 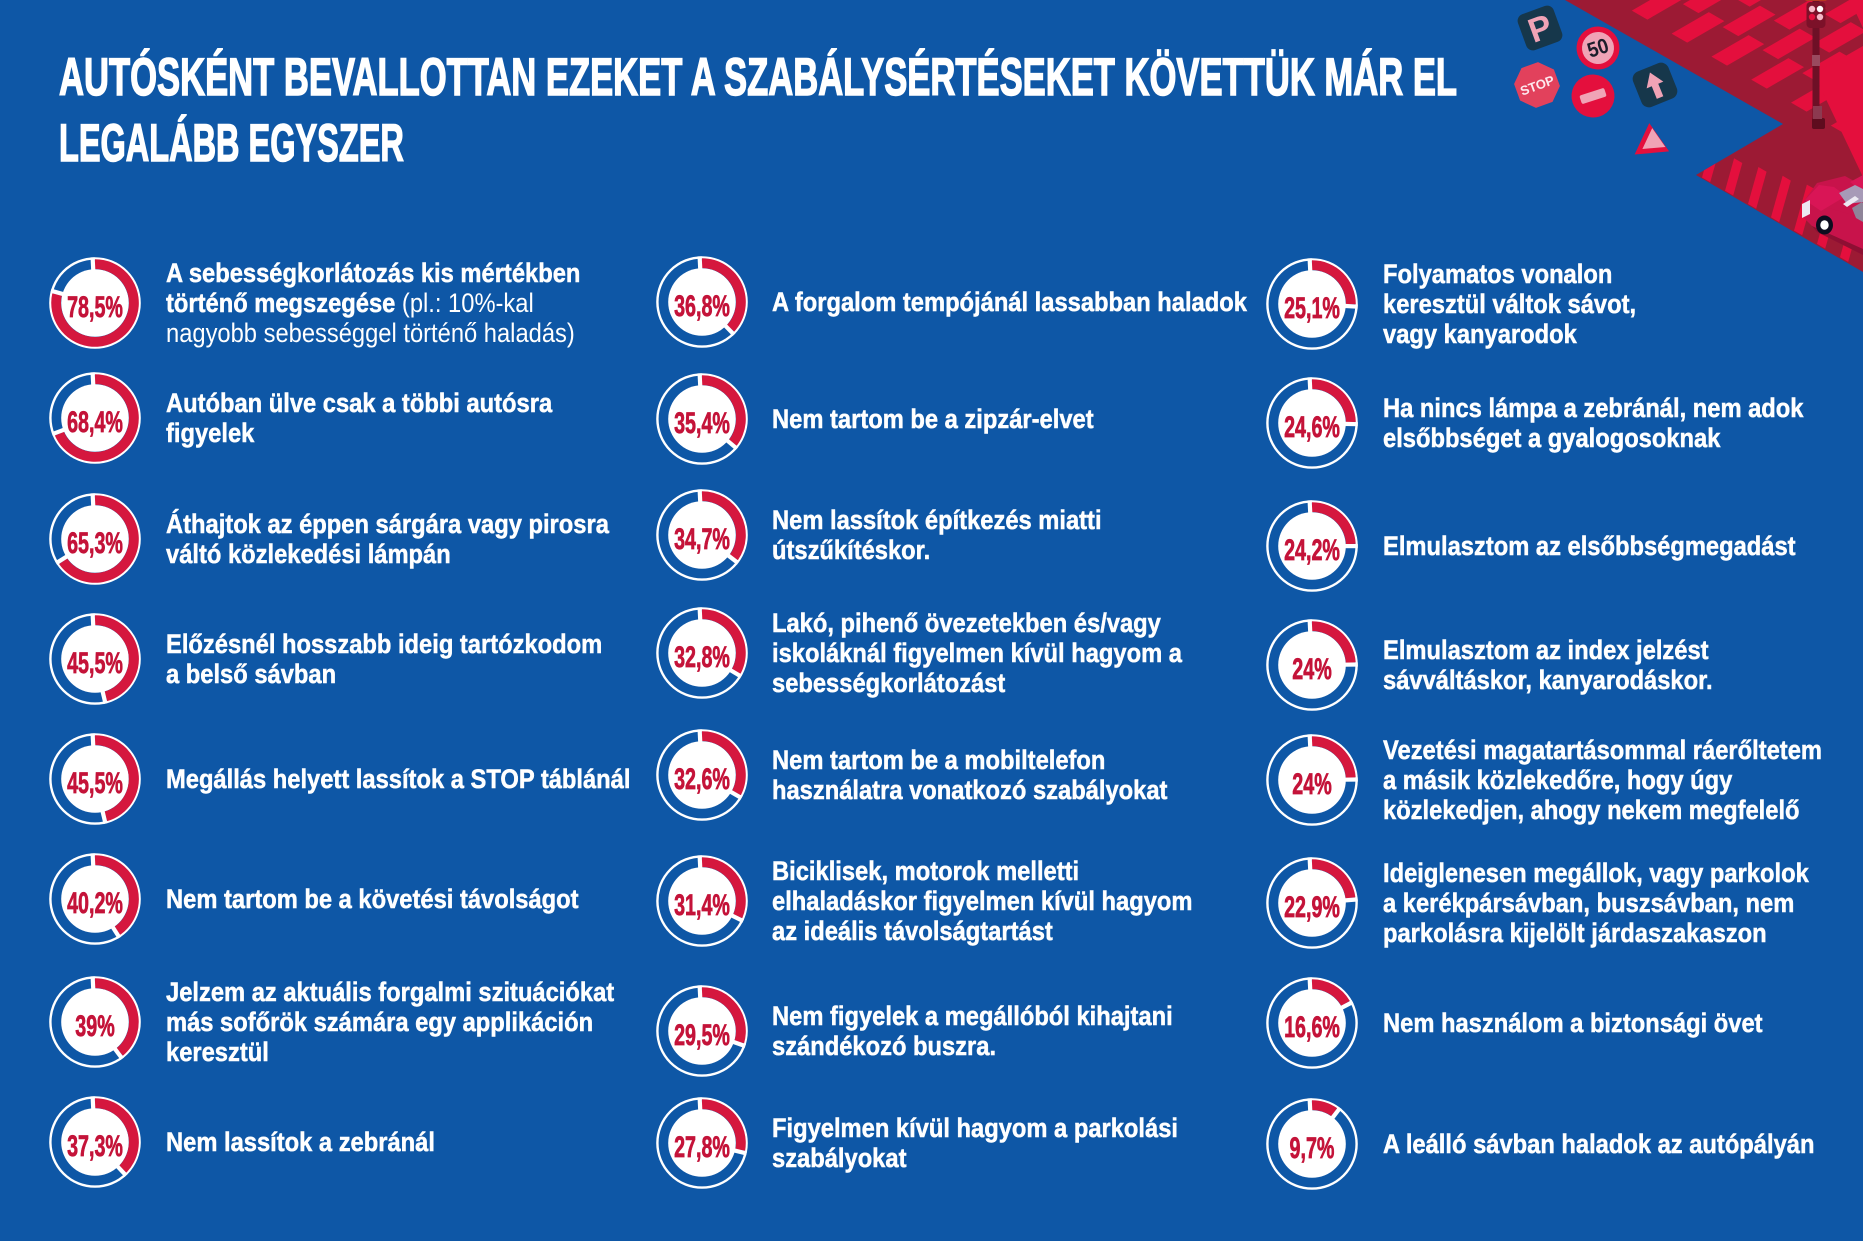 What do you see at coordinates (95, 903) in the screenshot?
I see `svg-text: 40,2%` at bounding box center [95, 903].